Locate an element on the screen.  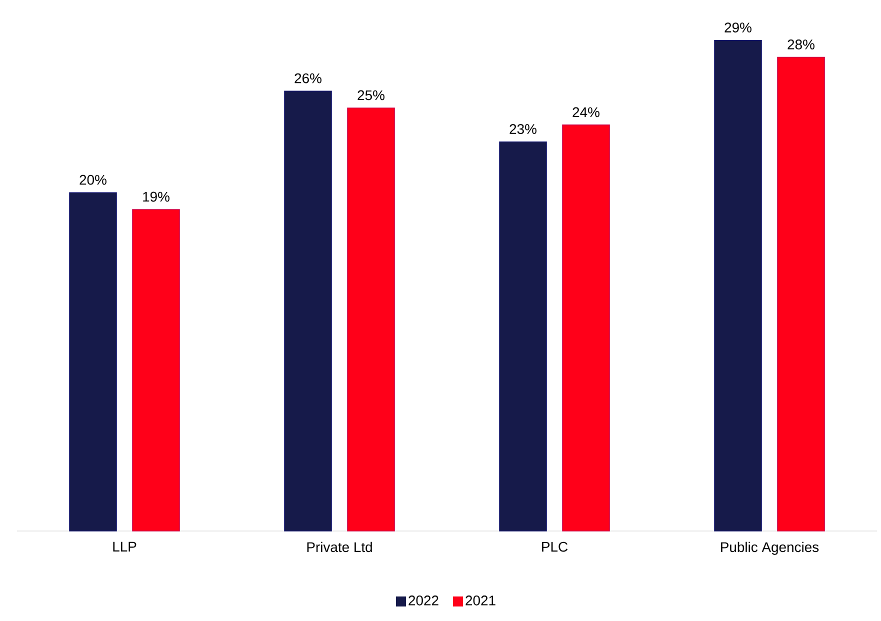
x-tick-label: Private Ltd is located at coordinates (339, 547).